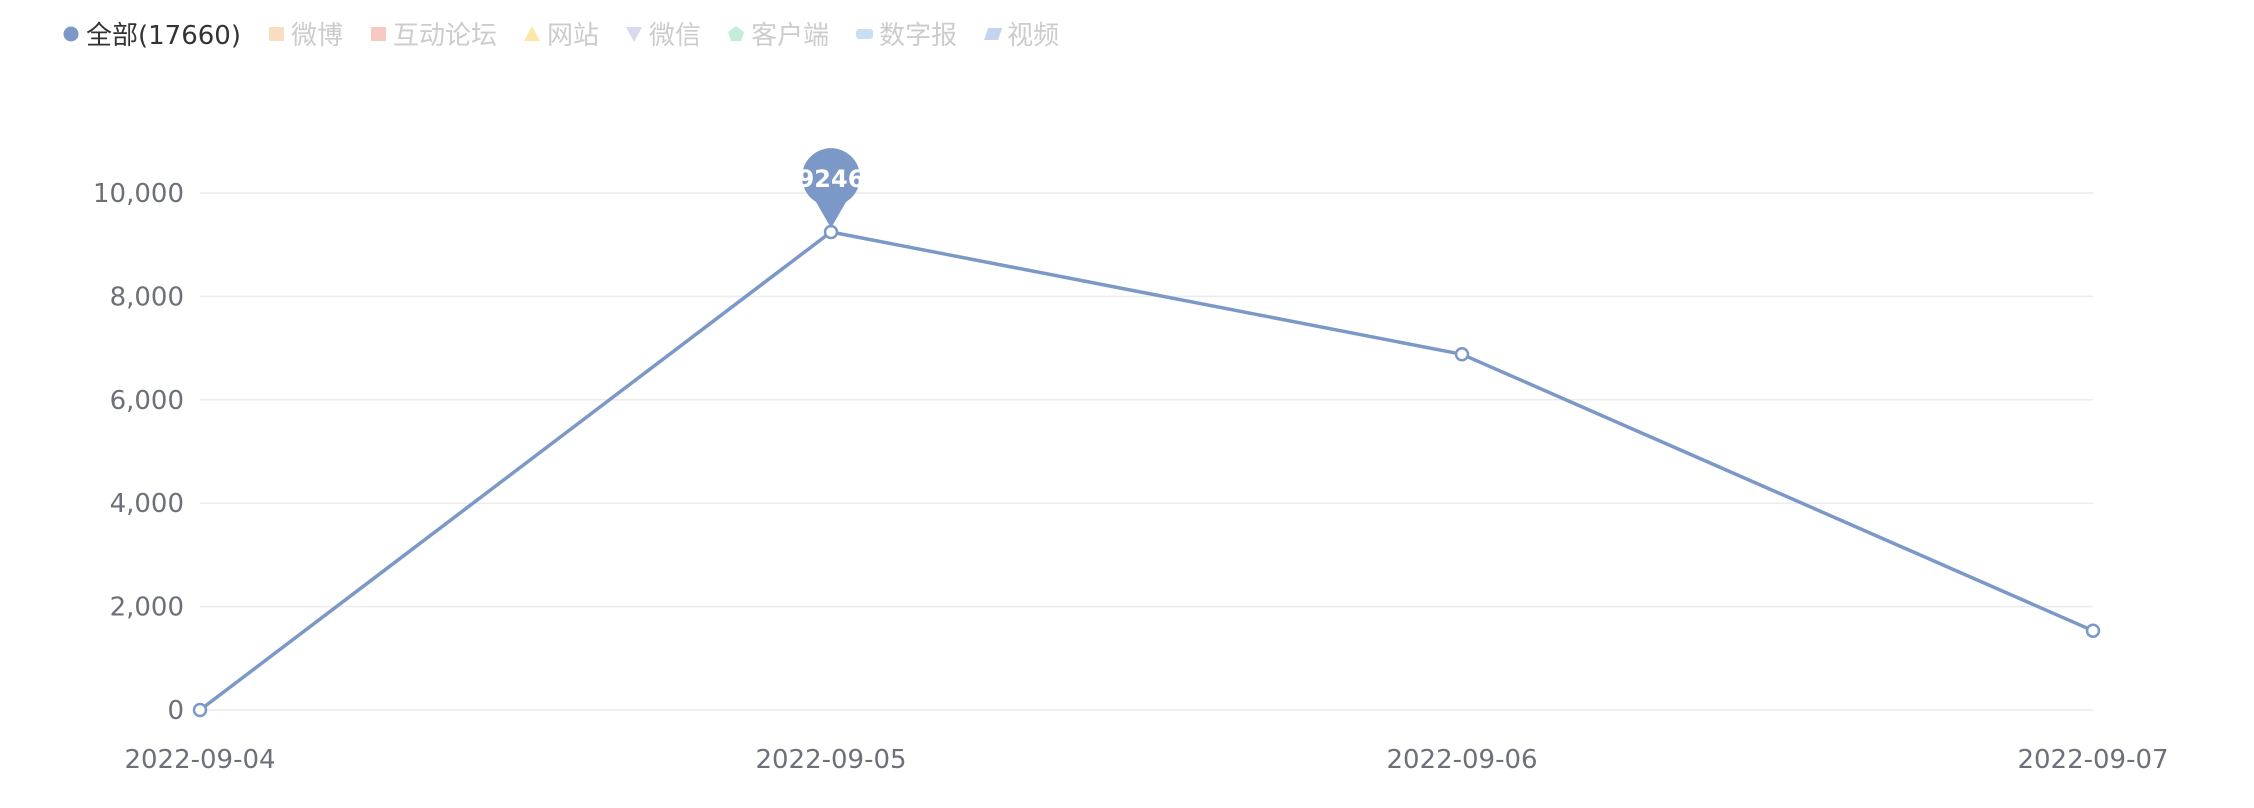  What do you see at coordinates (634, 34) in the screenshot?
I see `legend-triangle-down-icon` at bounding box center [634, 34].